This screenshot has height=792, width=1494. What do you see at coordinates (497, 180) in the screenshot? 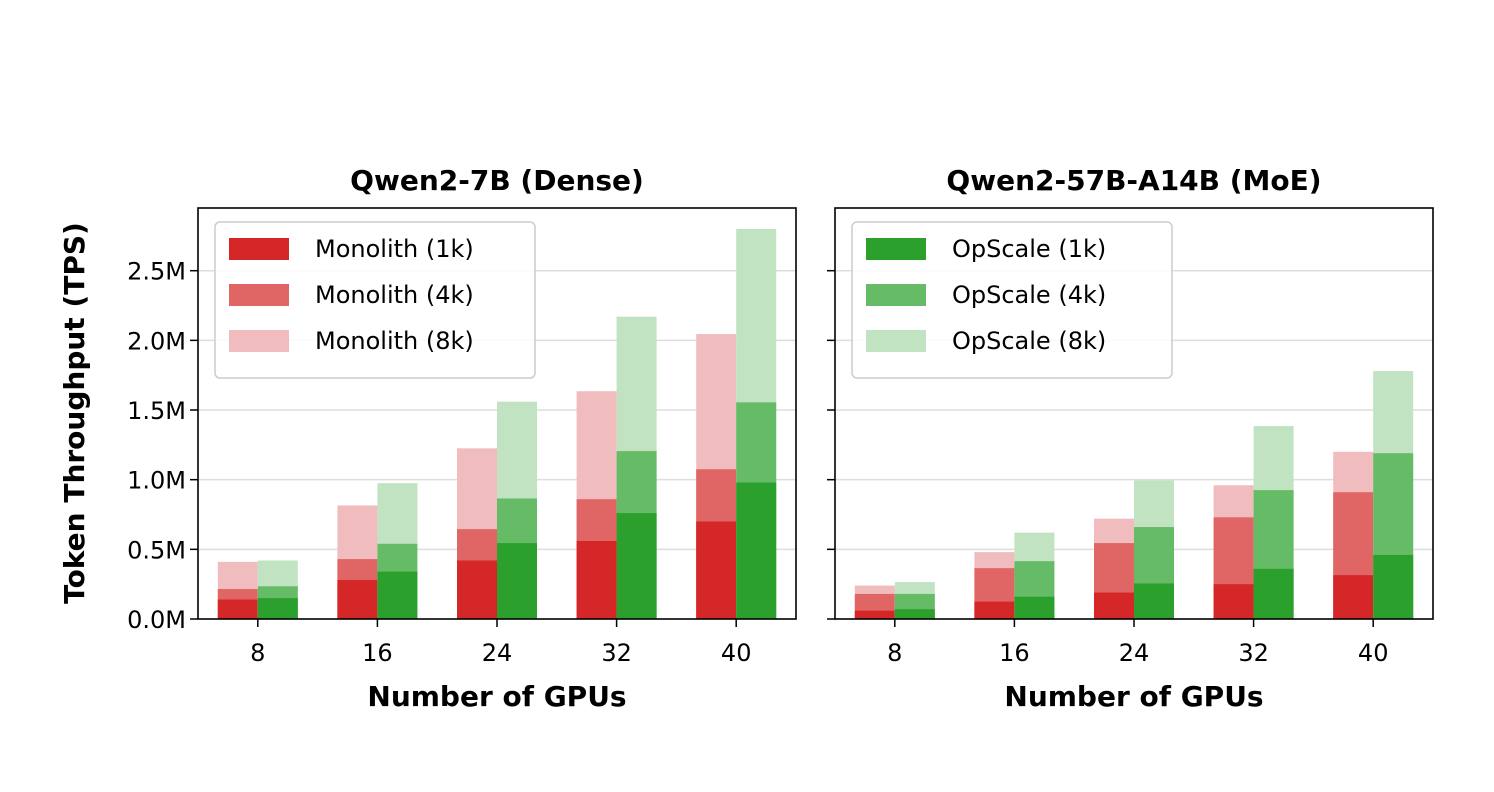
I see `chart-title: Qwen2-7B (Dense)` at bounding box center [497, 180].